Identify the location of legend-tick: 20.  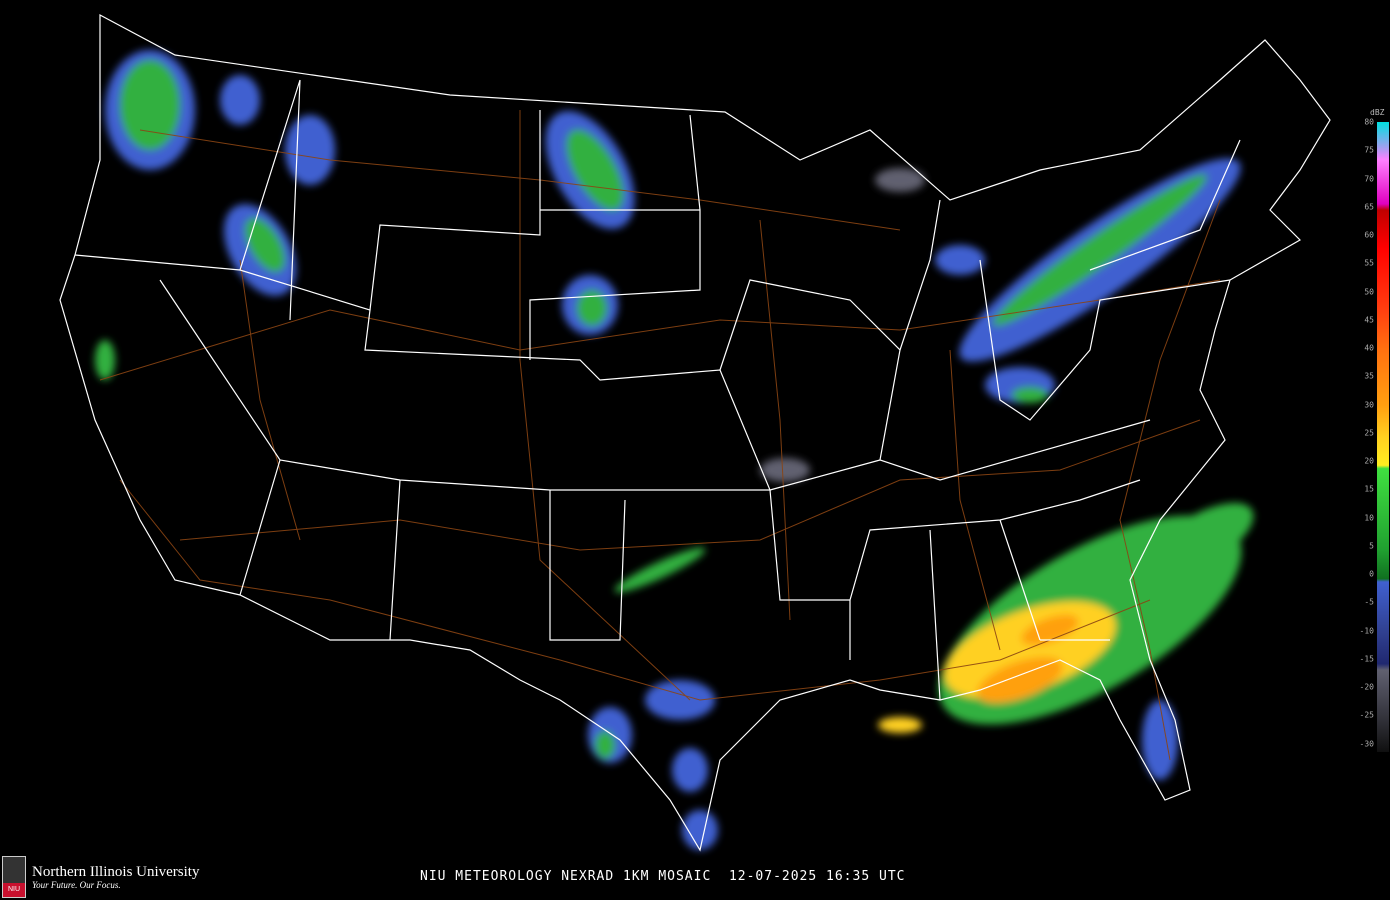
(1369, 461).